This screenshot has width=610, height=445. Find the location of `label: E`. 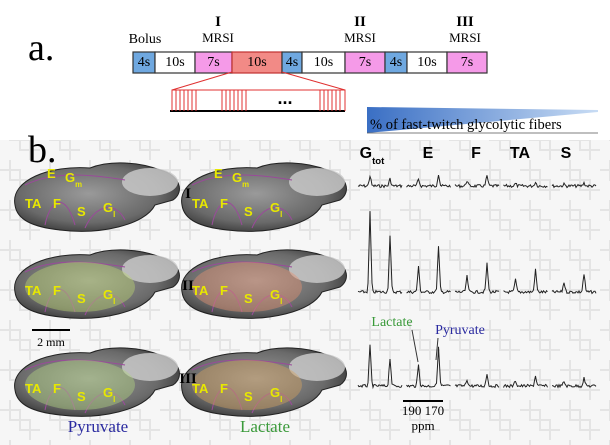

label: E is located at coordinates (218, 173).